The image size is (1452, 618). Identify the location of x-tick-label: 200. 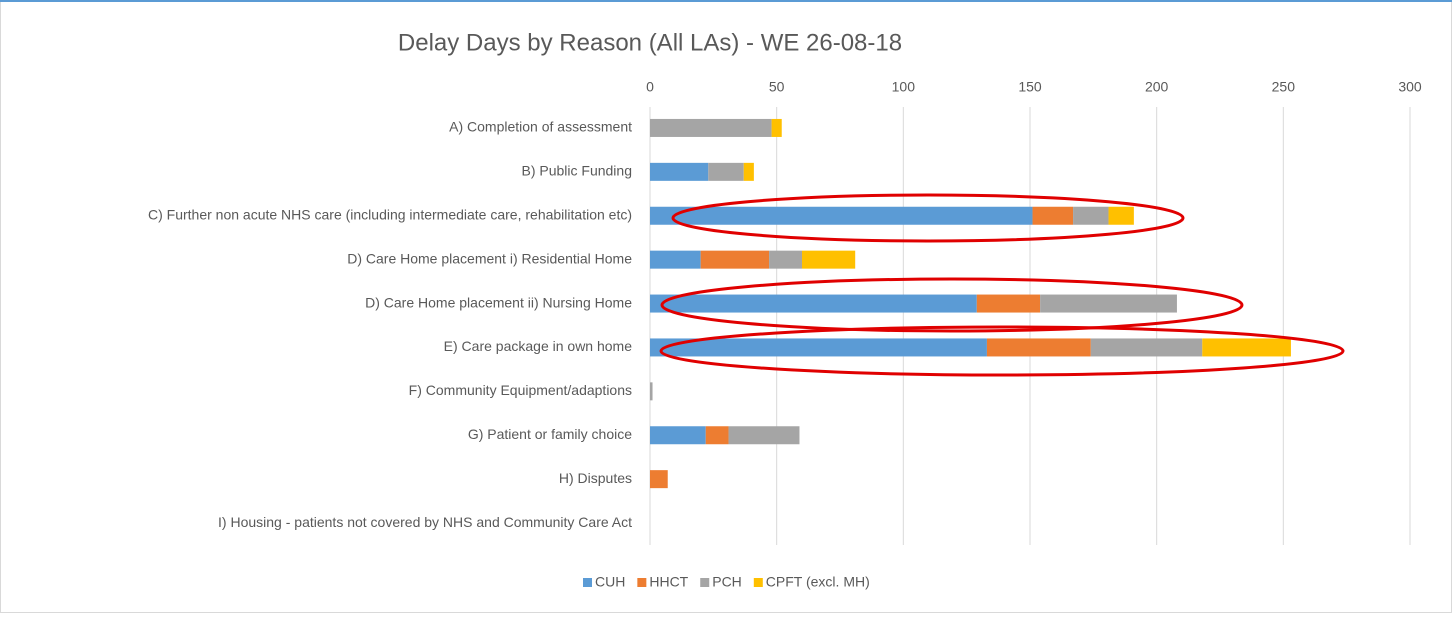
(1157, 87).